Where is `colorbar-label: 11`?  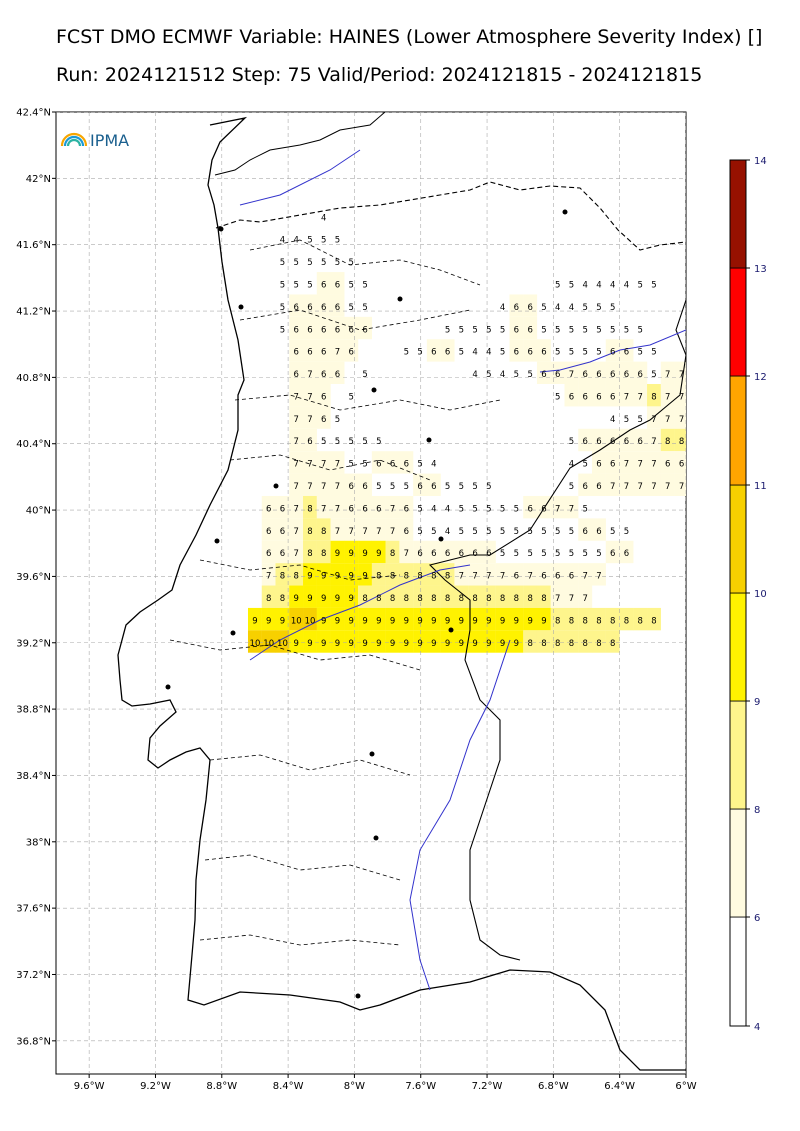
colorbar-label: 11 is located at coordinates (760, 486).